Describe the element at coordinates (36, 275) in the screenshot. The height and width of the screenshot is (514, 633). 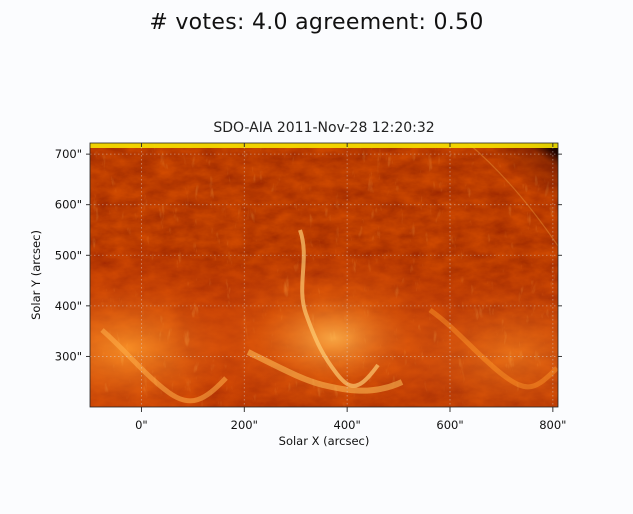
I see `y-axis-label: Solar Y (arcsec)` at that location.